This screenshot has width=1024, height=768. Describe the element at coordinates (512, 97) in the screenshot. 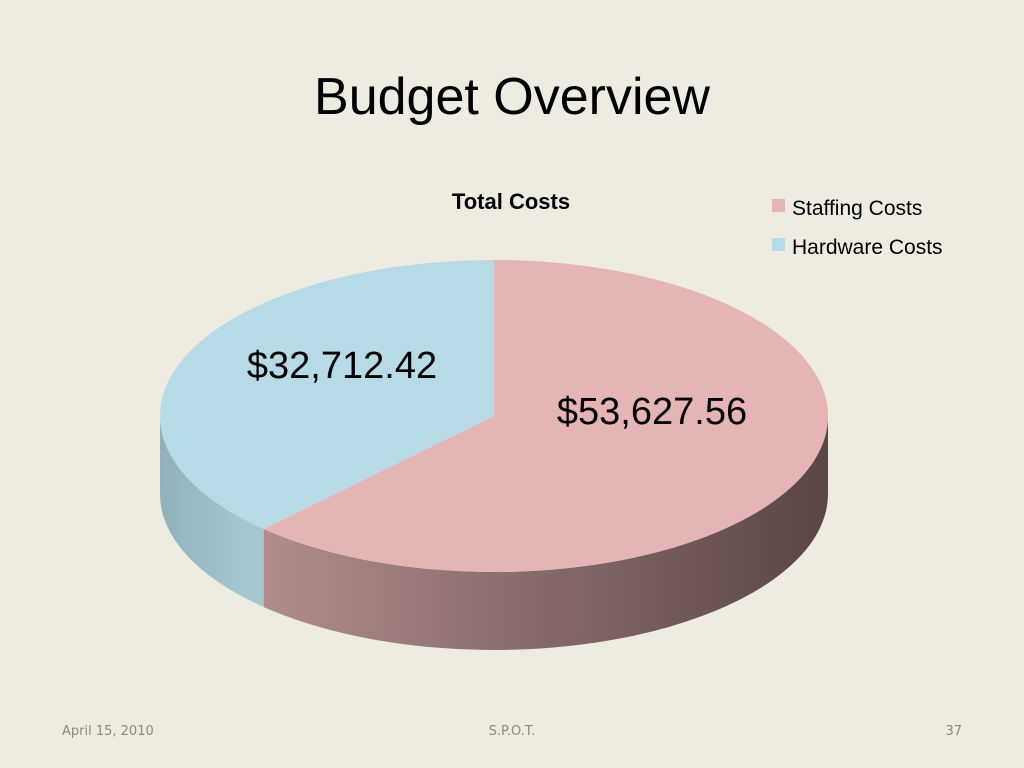

I see `slide-title: Budget Overview` at that location.